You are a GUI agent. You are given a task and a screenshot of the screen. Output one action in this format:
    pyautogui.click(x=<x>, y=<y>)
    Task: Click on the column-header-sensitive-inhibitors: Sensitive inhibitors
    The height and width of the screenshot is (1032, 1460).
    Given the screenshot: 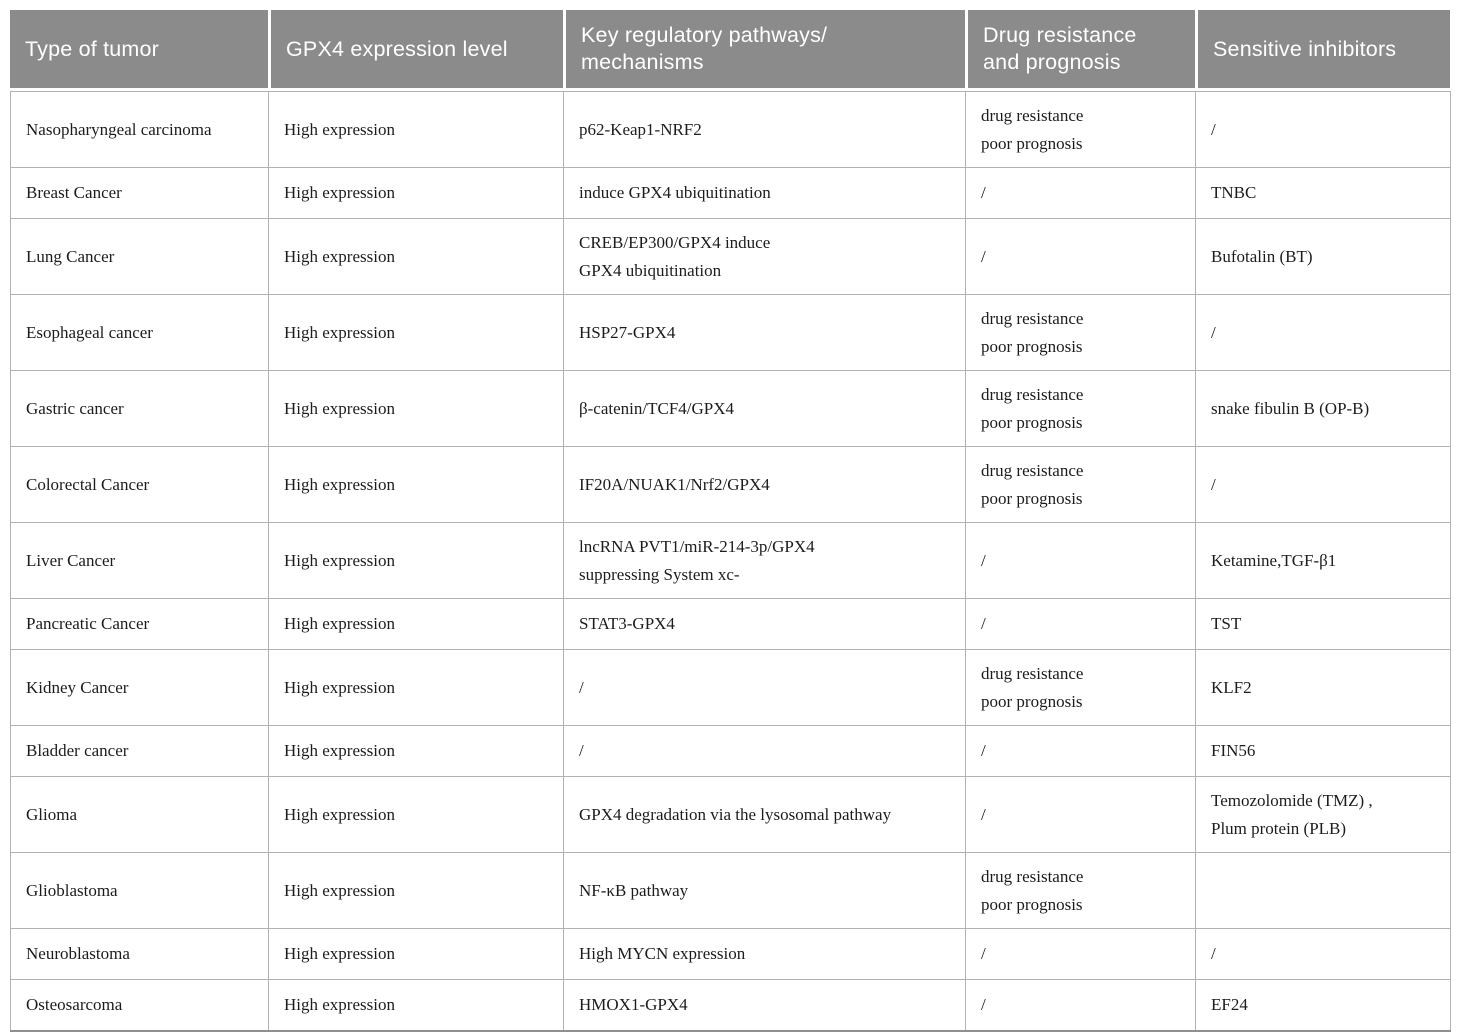 What is the action you would take?
    pyautogui.click(x=1324, y=49)
    